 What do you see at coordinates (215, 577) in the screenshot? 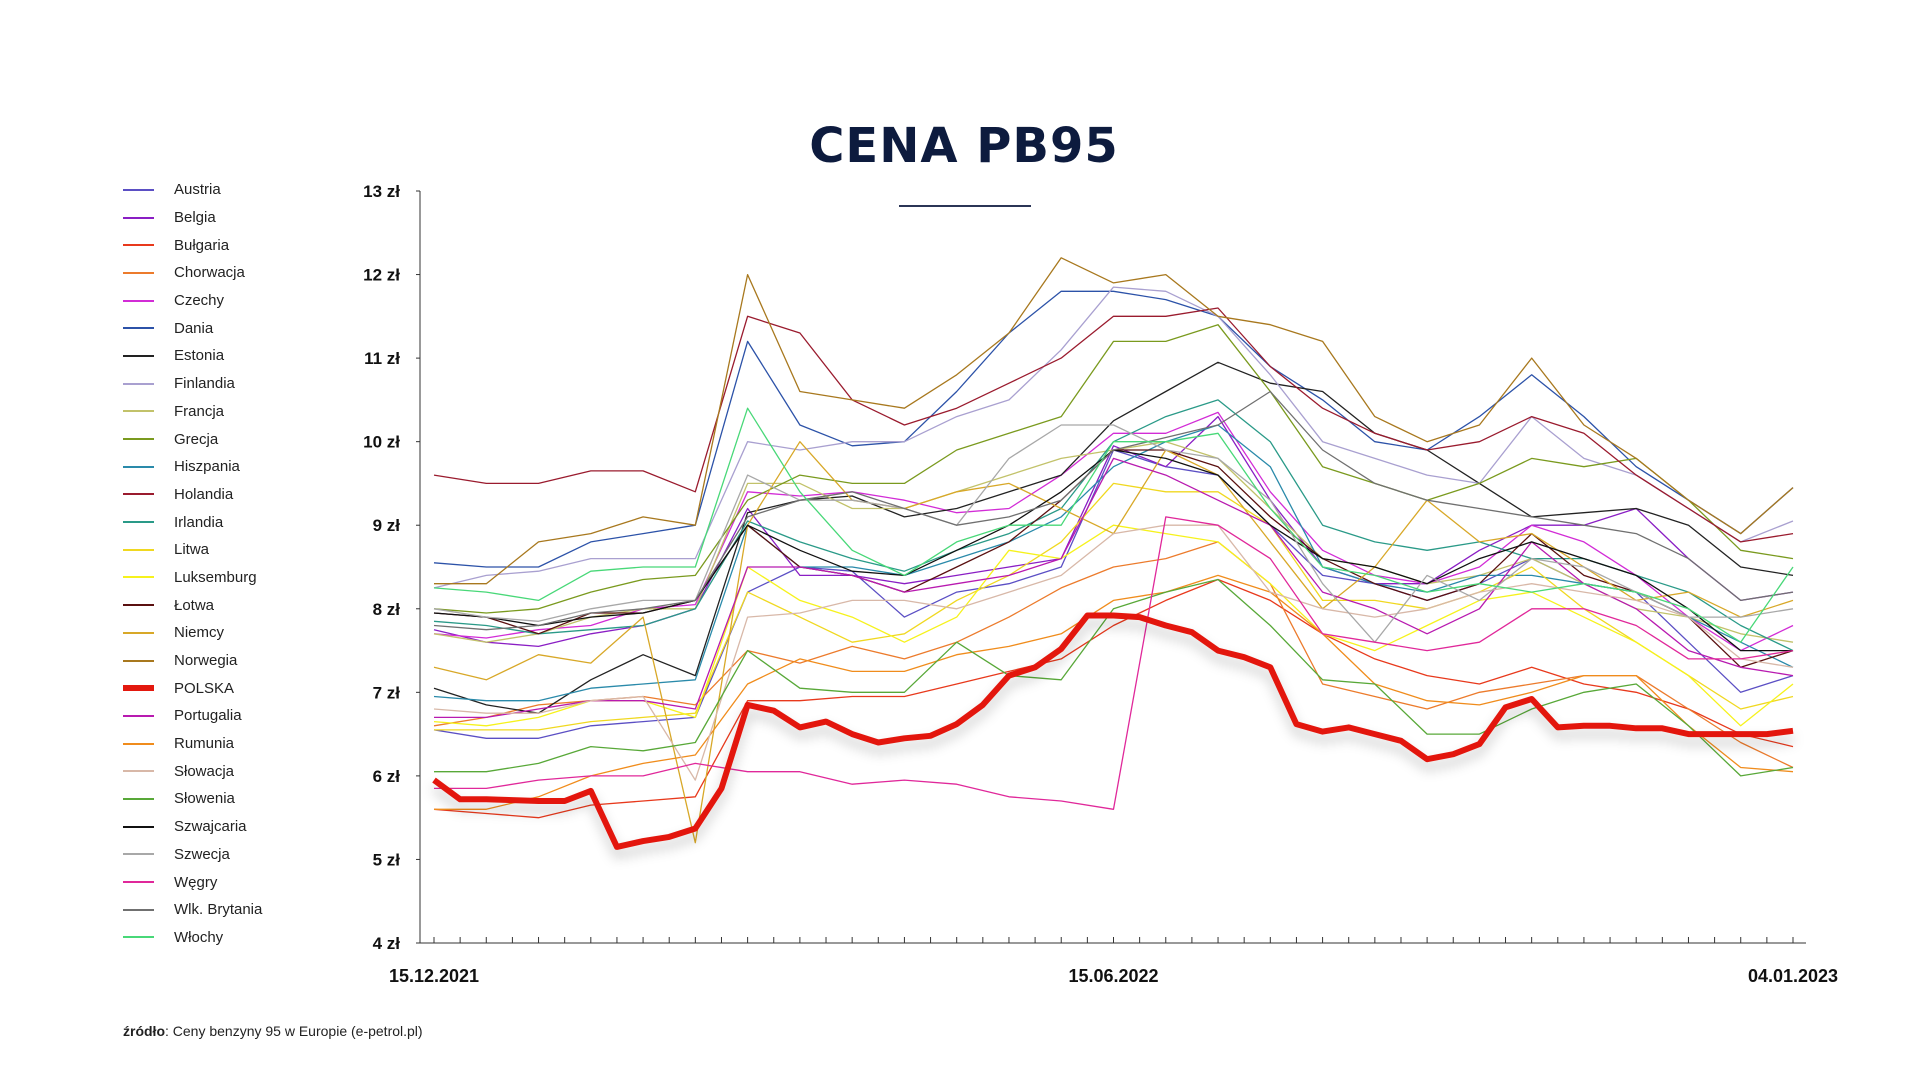
I see `legend-label: Luksemburg` at bounding box center [215, 577].